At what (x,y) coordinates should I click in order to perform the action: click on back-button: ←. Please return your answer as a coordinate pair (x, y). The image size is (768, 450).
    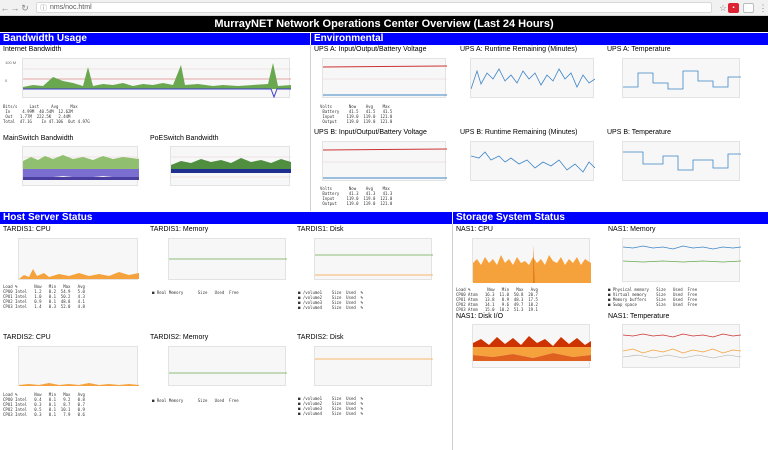
    Looking at the image, I should click on (5, 7).